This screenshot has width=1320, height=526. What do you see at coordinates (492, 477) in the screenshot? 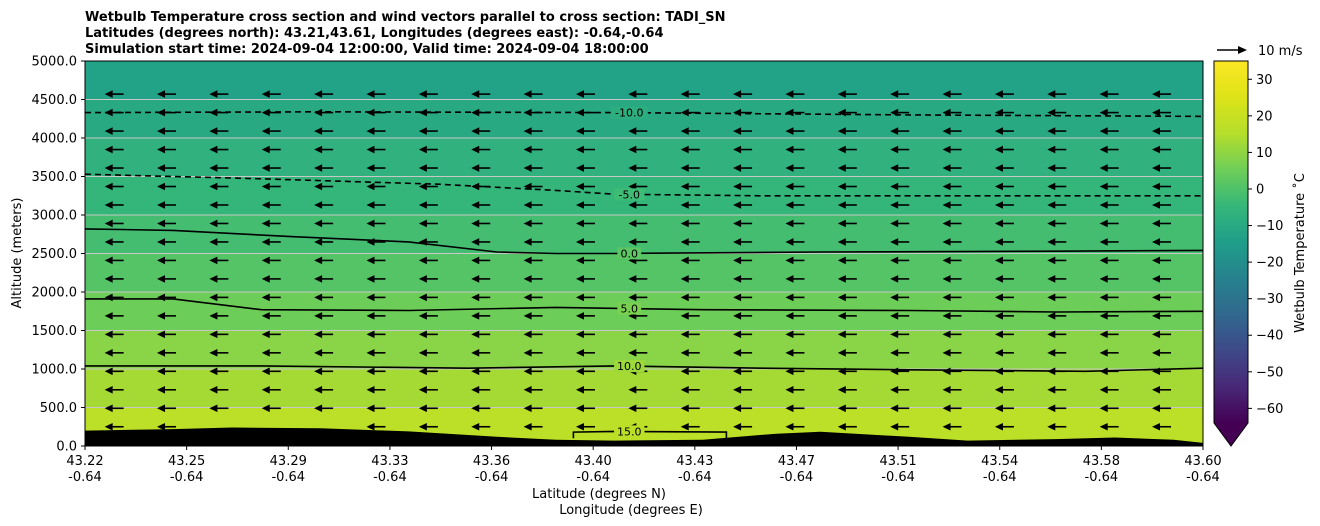
I see `x-tick-lon-4: -0.64` at bounding box center [492, 477].